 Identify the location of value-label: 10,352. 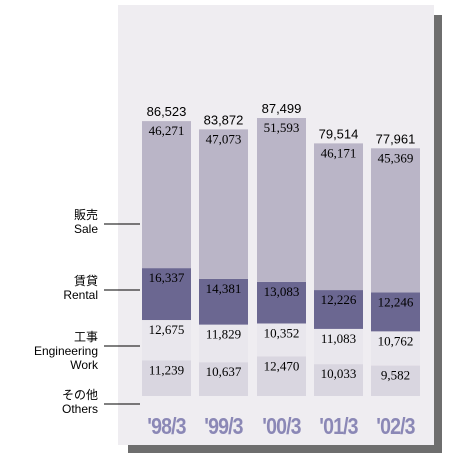
(282, 332).